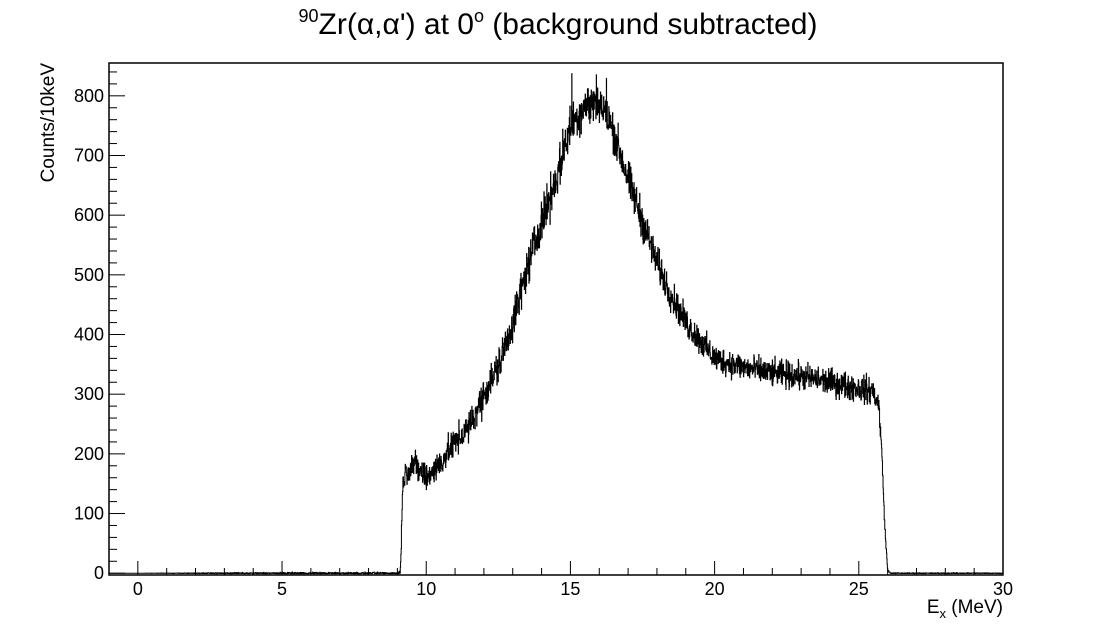 The height and width of the screenshot is (634, 1109). I want to click on y-tick-label: 800, so click(89, 96).